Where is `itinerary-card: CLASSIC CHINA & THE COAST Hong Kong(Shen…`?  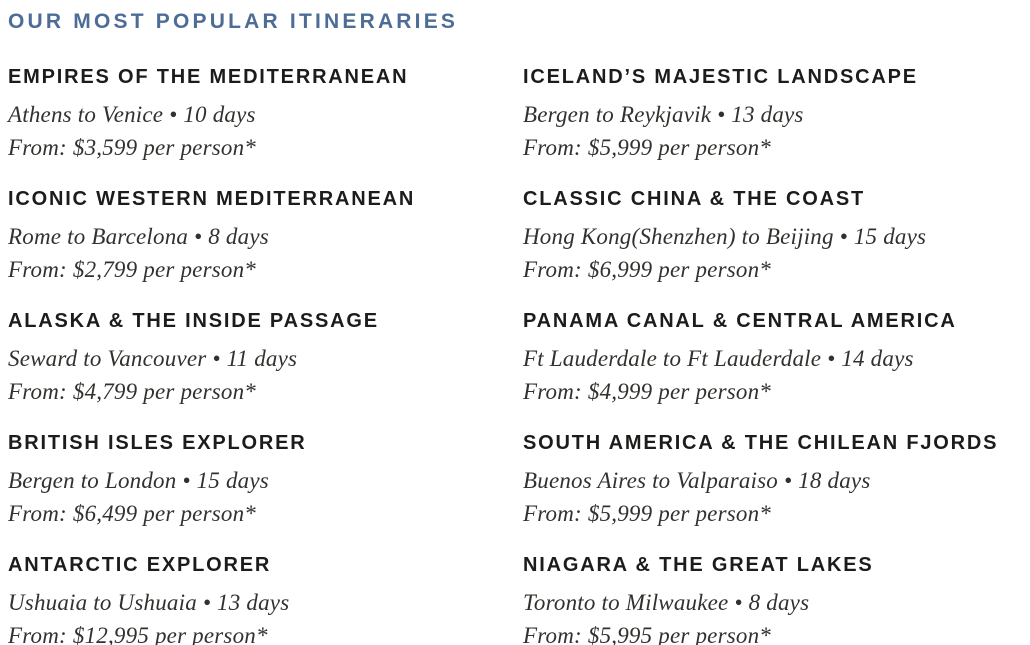 itinerary-card: CLASSIC CHINA & THE COAST Hong Kong(Shen… is located at coordinates (776, 236).